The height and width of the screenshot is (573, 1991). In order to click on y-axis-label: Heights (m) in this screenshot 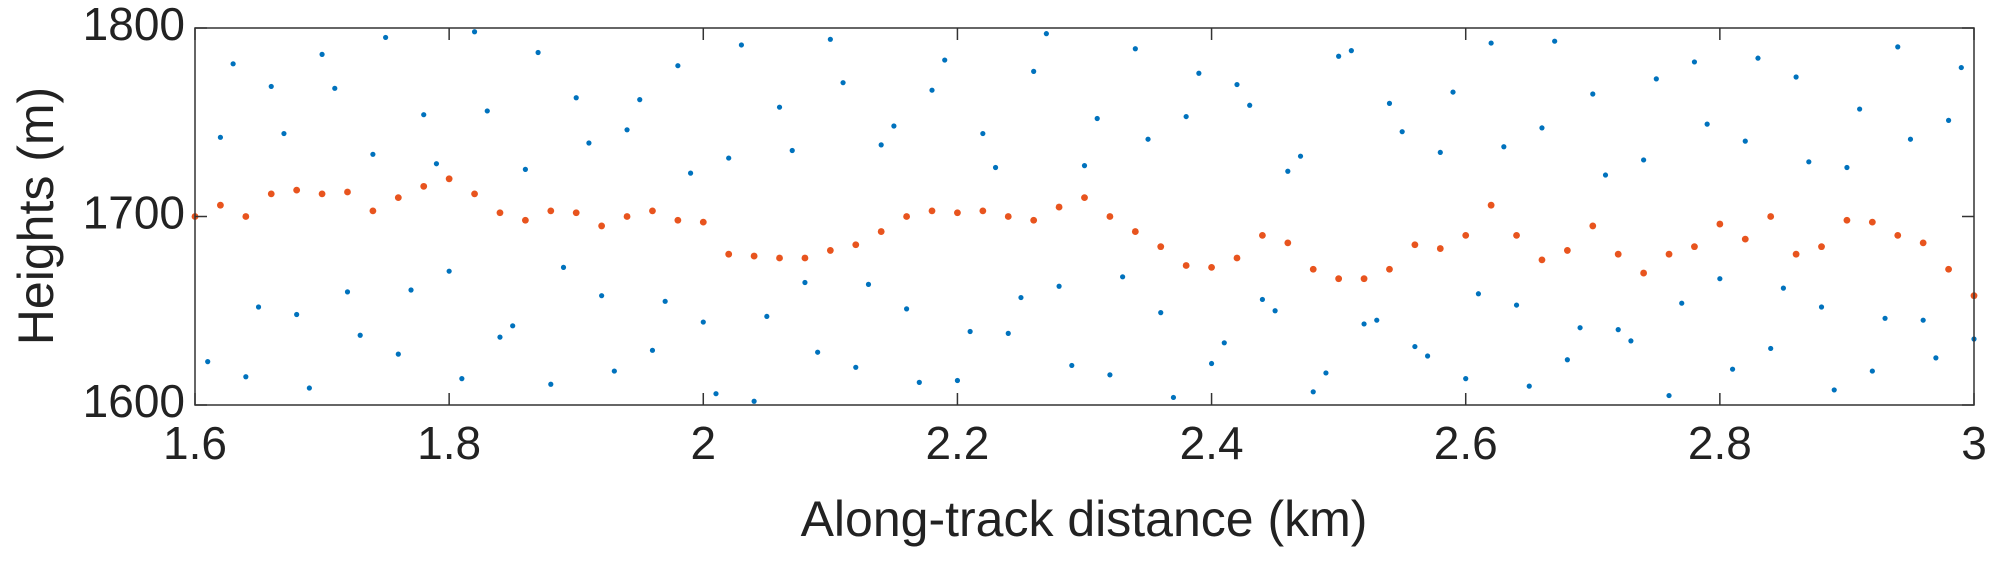, I will do `click(36, 216)`.